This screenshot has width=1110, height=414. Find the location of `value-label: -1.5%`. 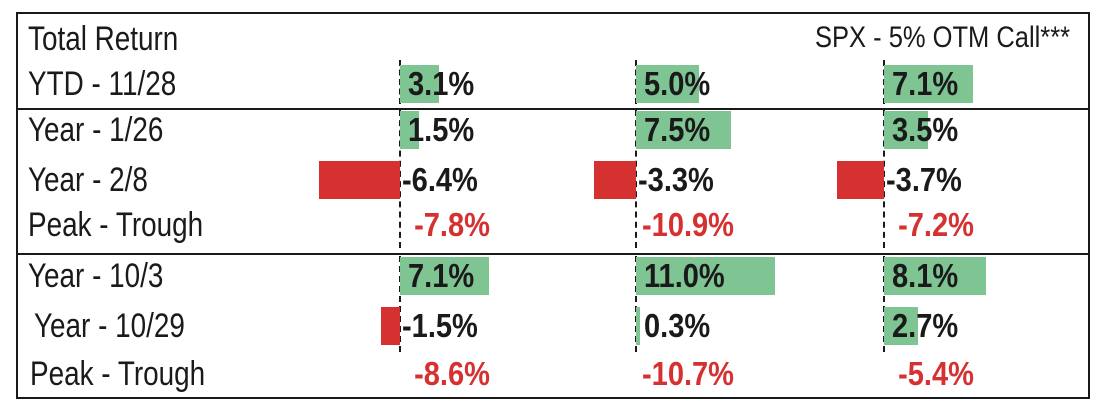

value-label: -1.5% is located at coordinates (440, 325).